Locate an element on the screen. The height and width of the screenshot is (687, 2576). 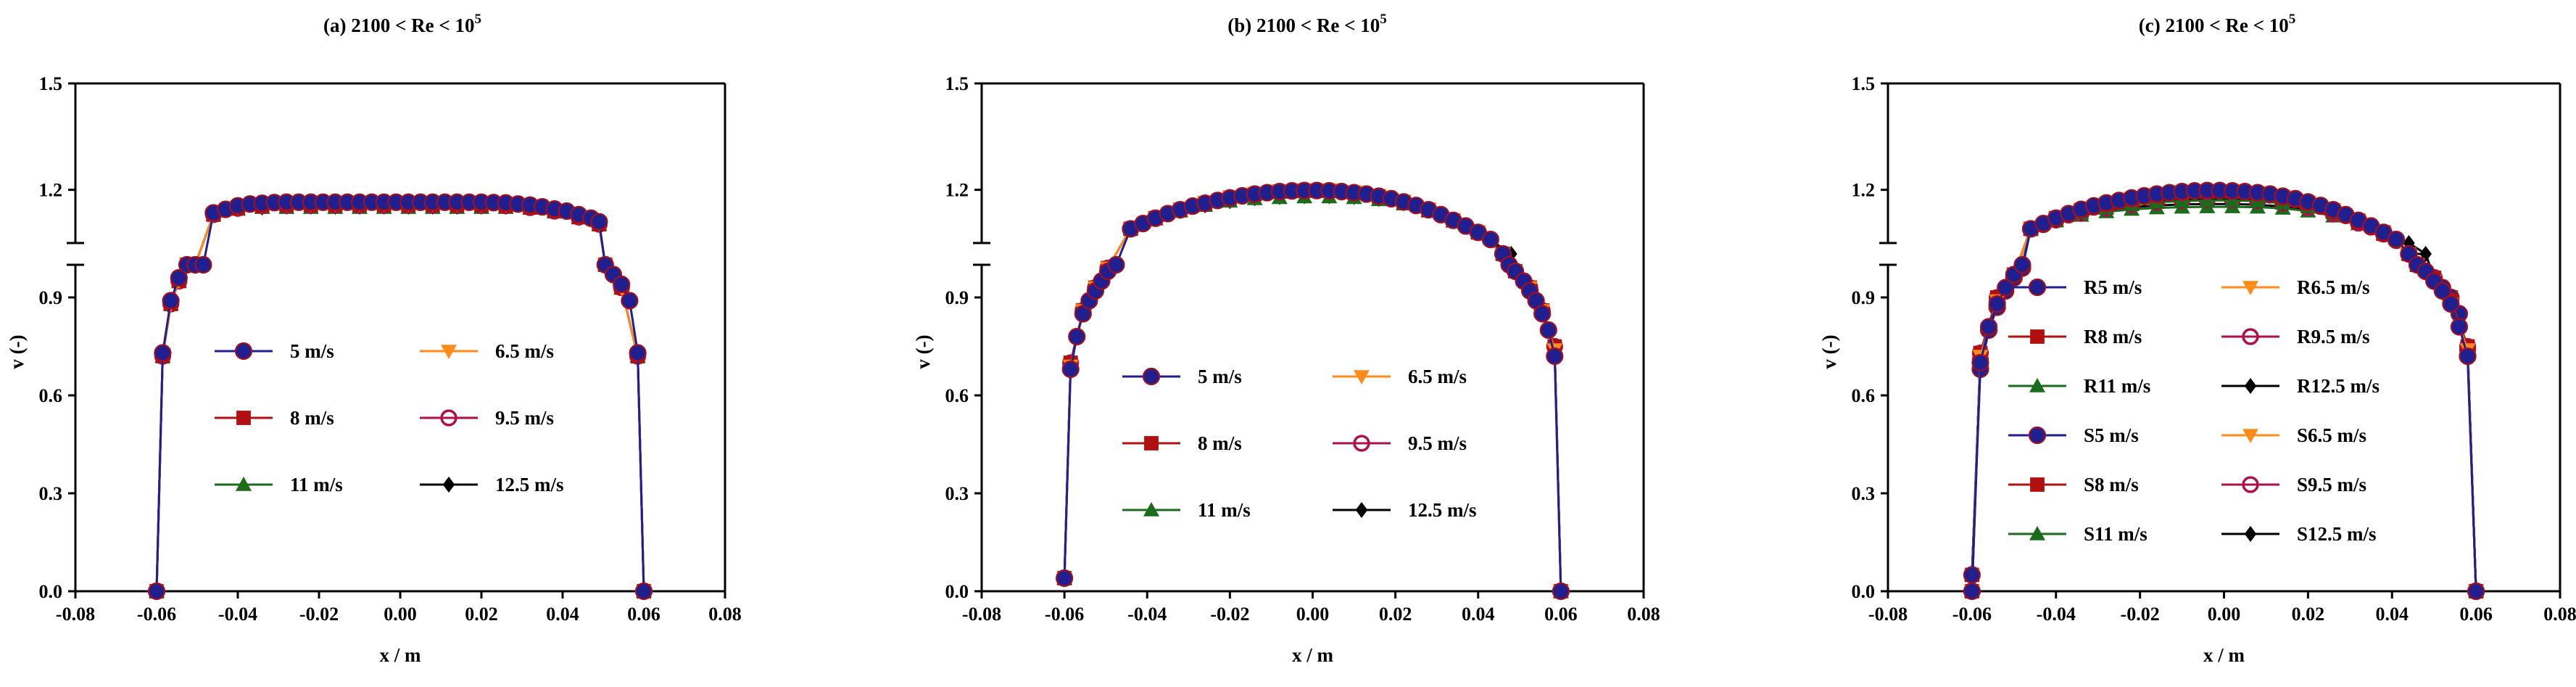
legend-item: R11 m/s is located at coordinates (2079, 386).